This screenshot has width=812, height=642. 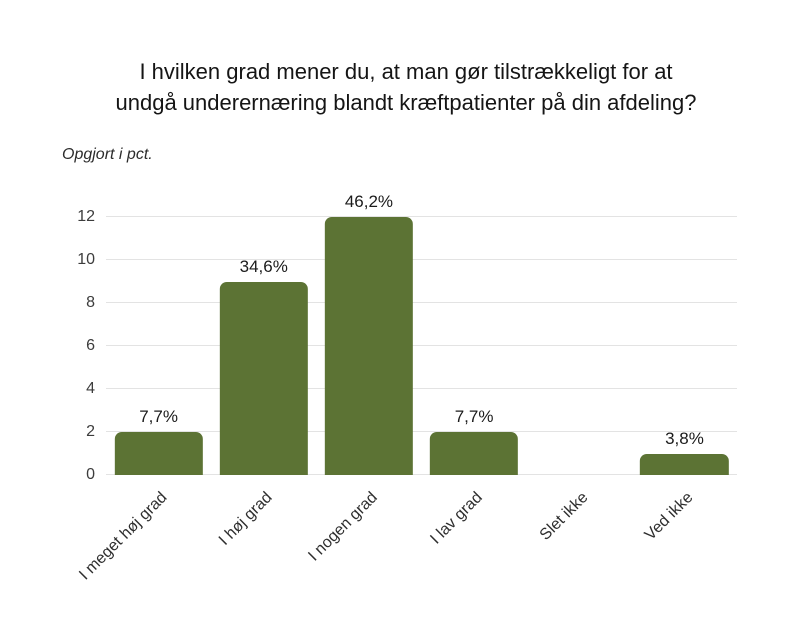 What do you see at coordinates (90, 302) in the screenshot?
I see `y-tick-label: 8` at bounding box center [90, 302].